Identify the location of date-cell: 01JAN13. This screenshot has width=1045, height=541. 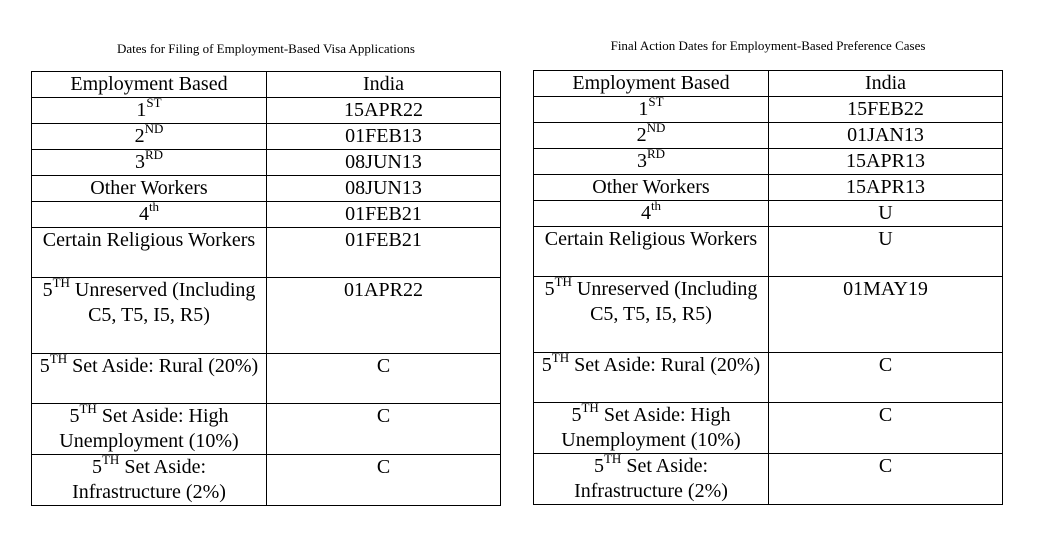
(885, 135).